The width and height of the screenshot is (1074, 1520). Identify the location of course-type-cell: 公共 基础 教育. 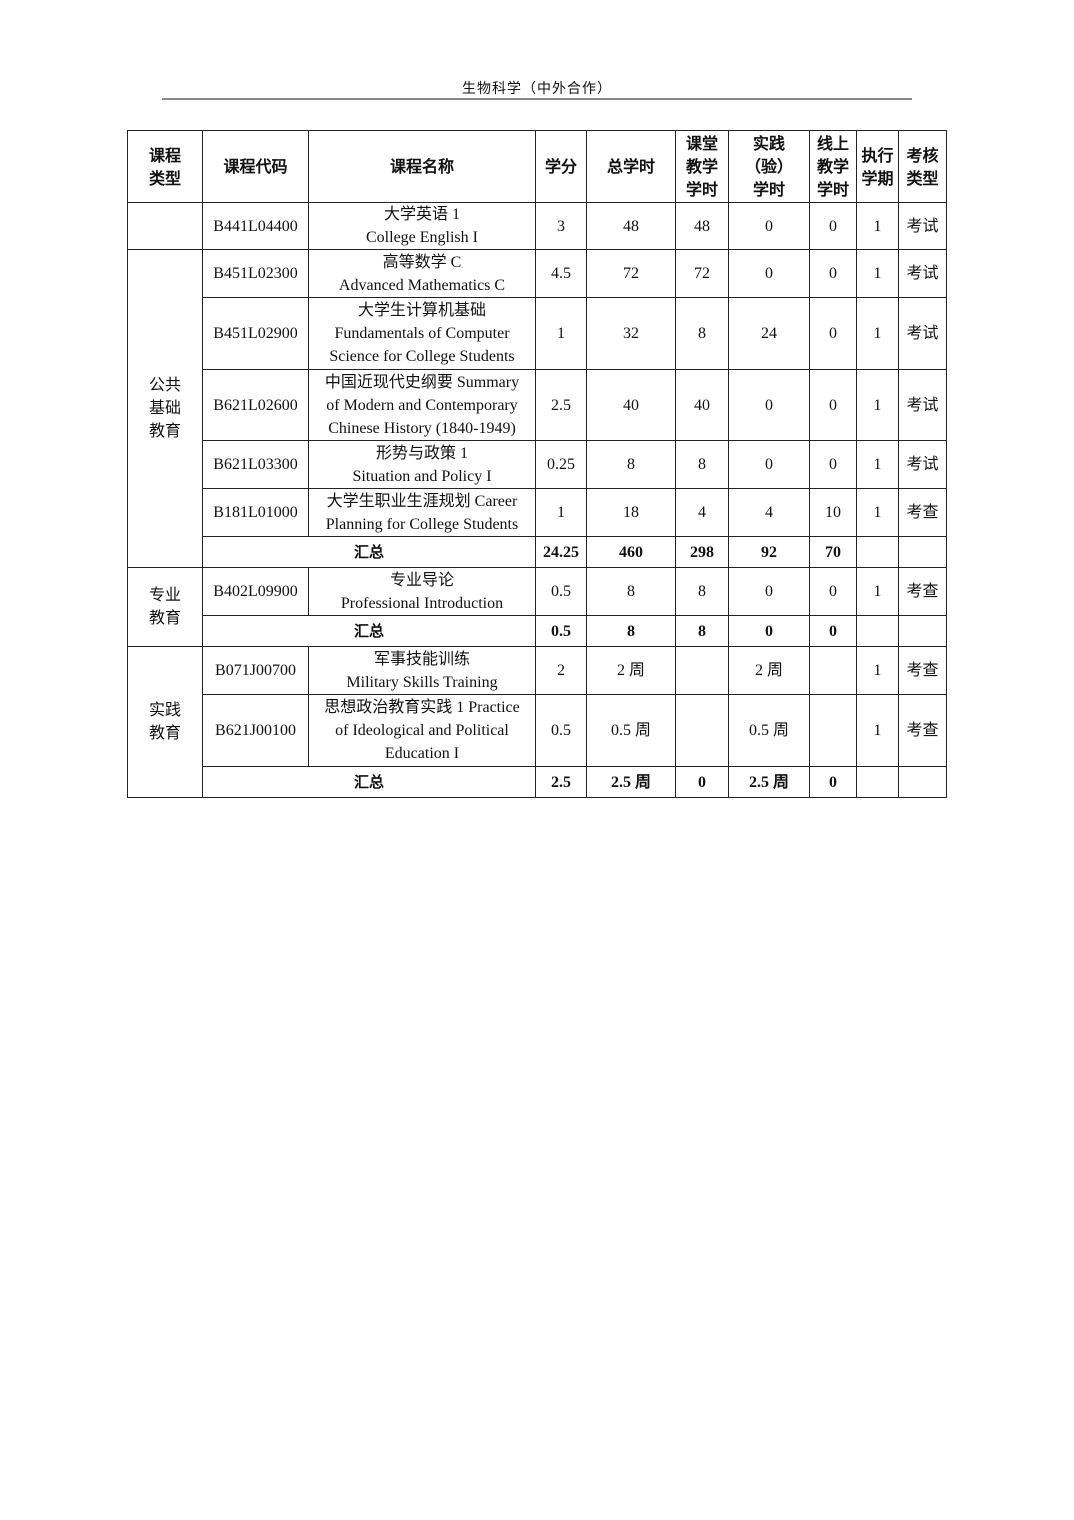
(165, 408).